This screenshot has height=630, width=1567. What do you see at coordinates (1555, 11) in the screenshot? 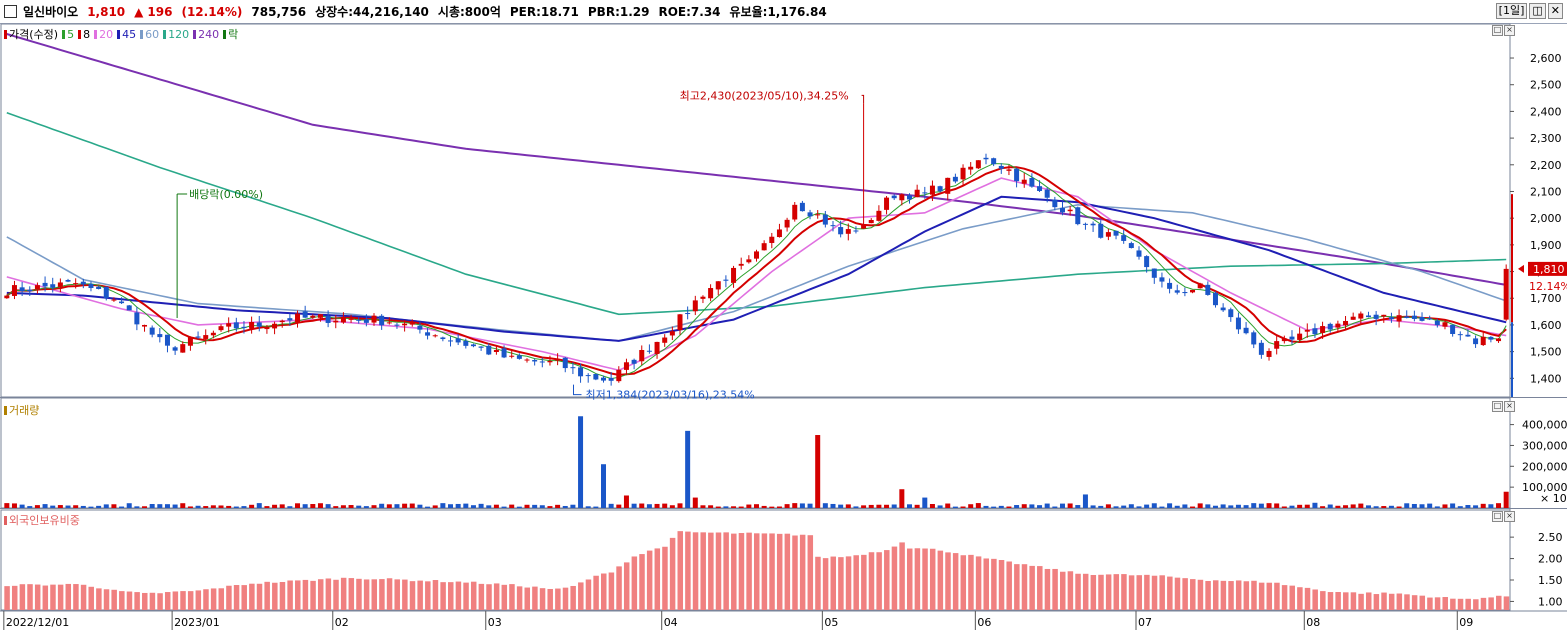
I see `close-icon: ✕` at bounding box center [1555, 11].